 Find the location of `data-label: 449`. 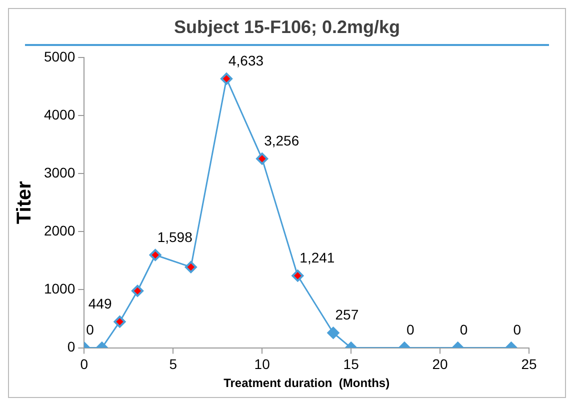

data-label: 449 is located at coordinates (100, 304).